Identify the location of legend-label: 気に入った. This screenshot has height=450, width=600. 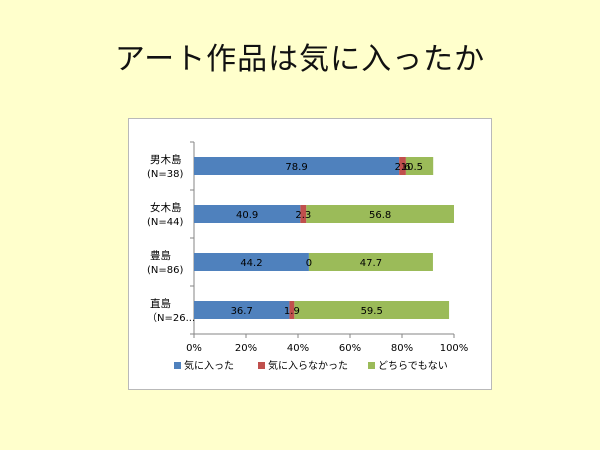
(209, 365).